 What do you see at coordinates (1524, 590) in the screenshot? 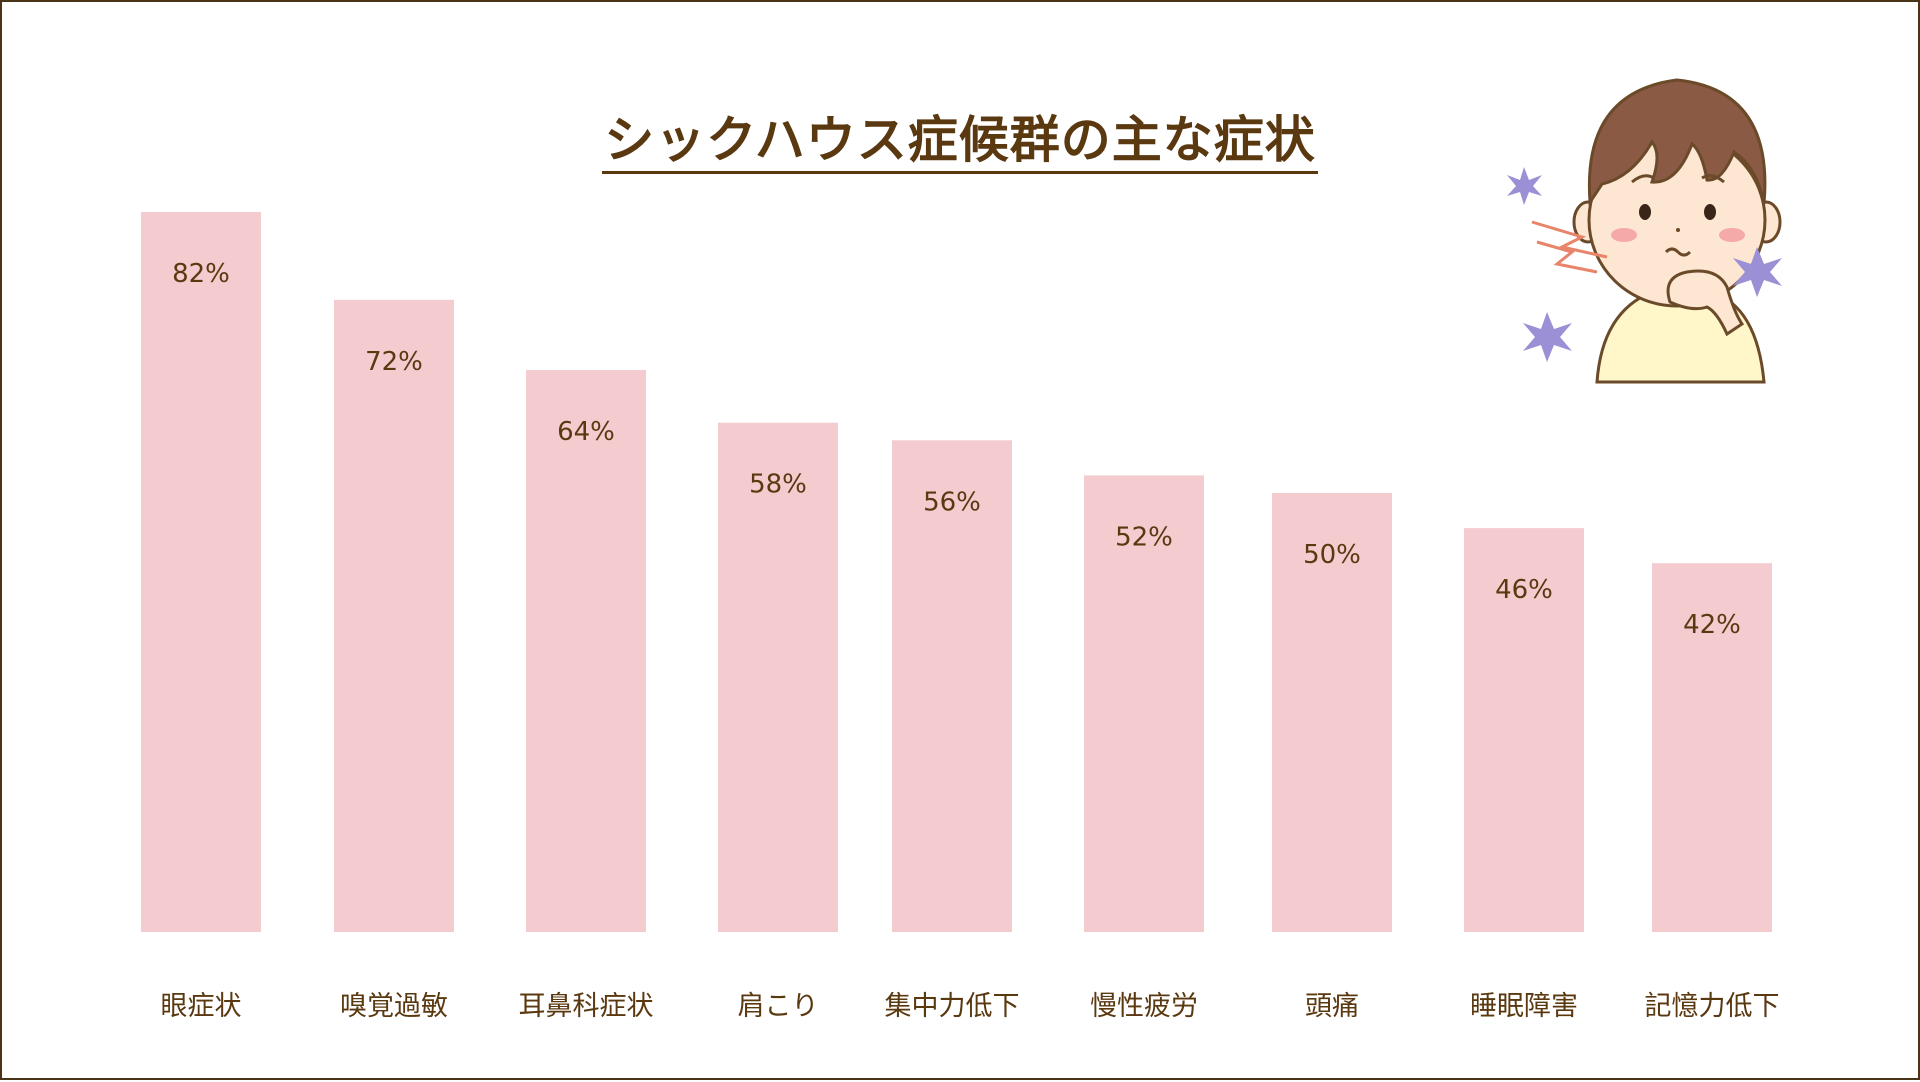
I see `value-label-8: 46%` at bounding box center [1524, 590].